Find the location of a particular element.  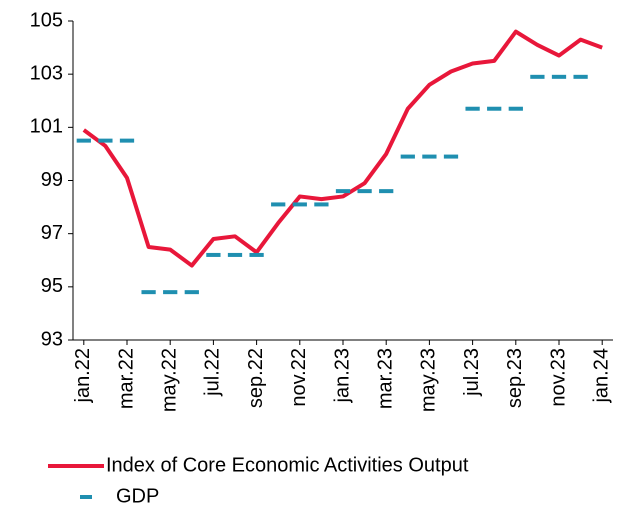

y-tick-label: 95 is located at coordinates (52, 286).